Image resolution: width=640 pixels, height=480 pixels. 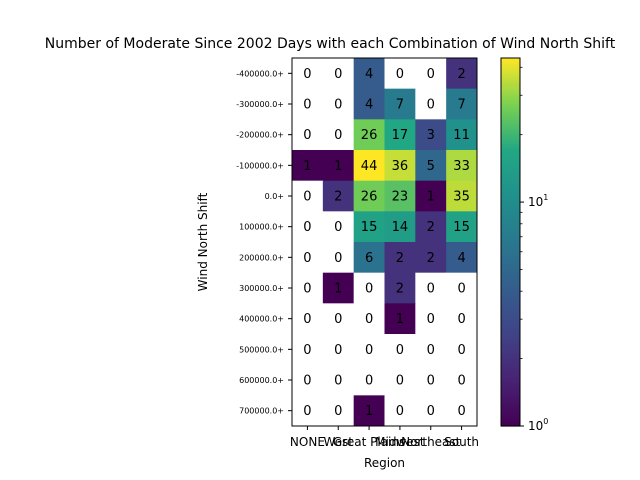 I want to click on cell-value-label: 35, so click(x=461, y=197).